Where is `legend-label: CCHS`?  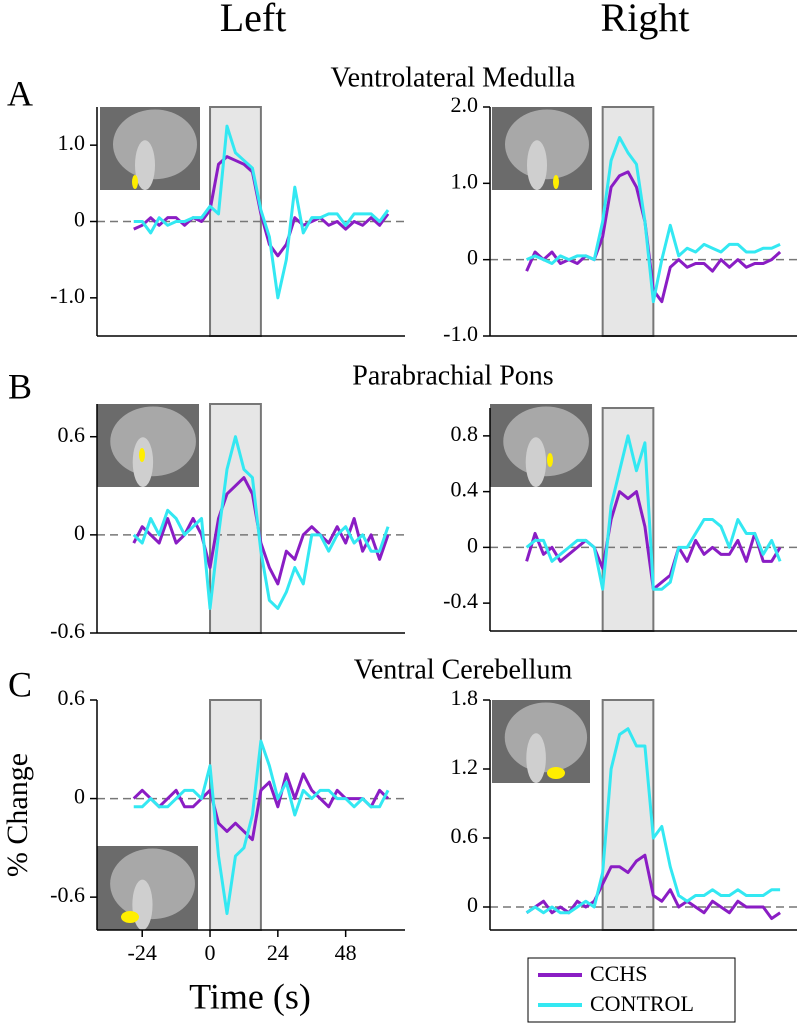 legend-label: CCHS is located at coordinates (618, 973).